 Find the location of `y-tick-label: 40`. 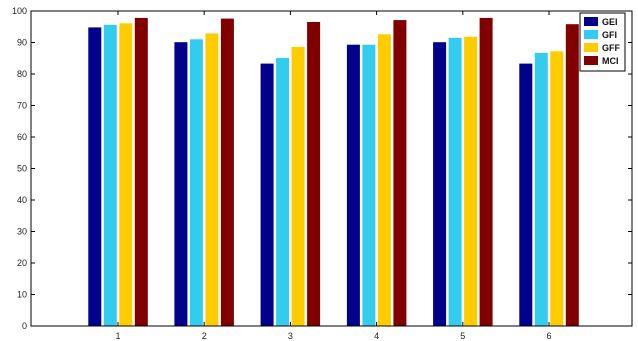

y-tick-label: 40 is located at coordinates (22, 200).